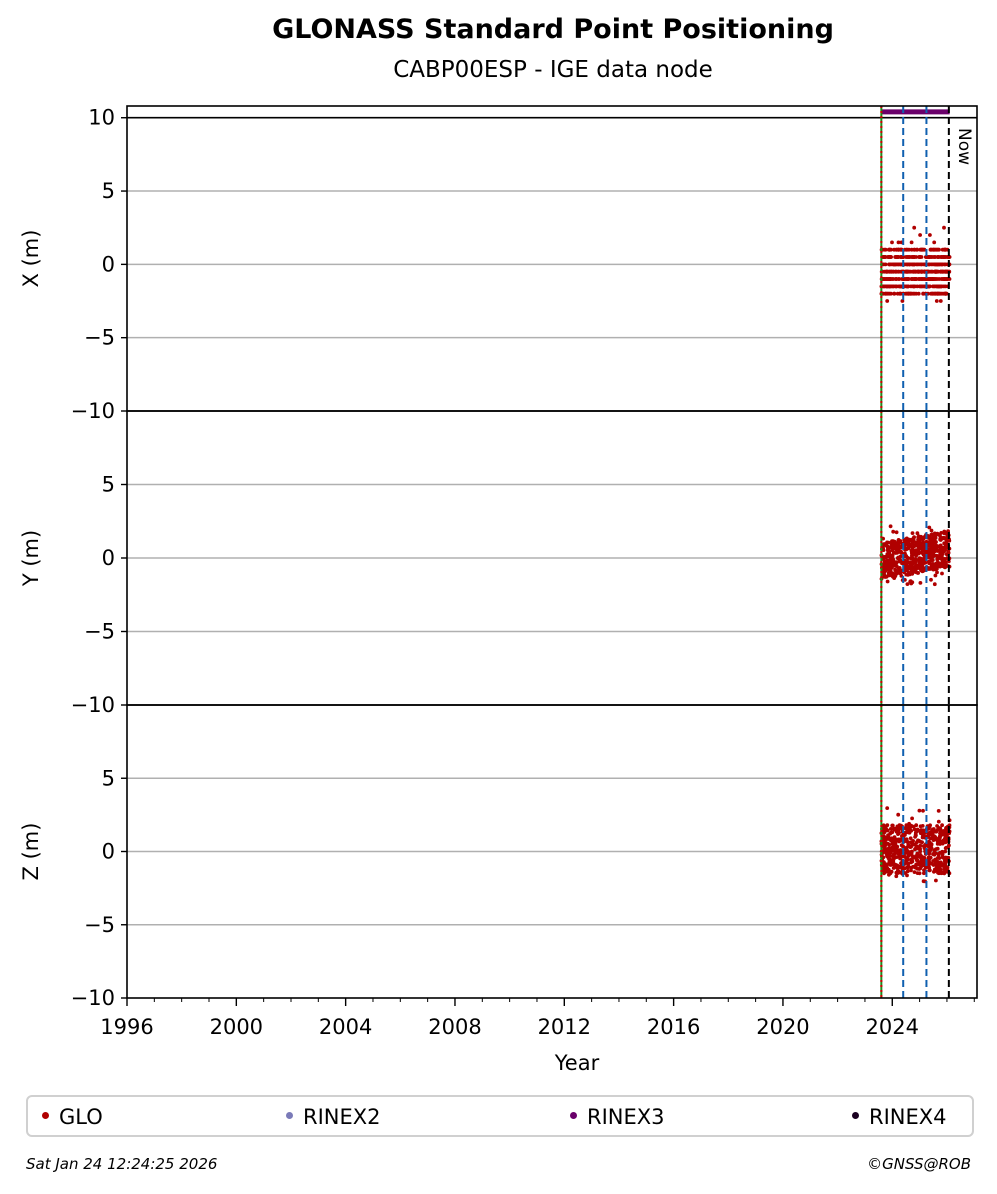  I want to click on x-tick-label: 2008, so click(454, 1027).